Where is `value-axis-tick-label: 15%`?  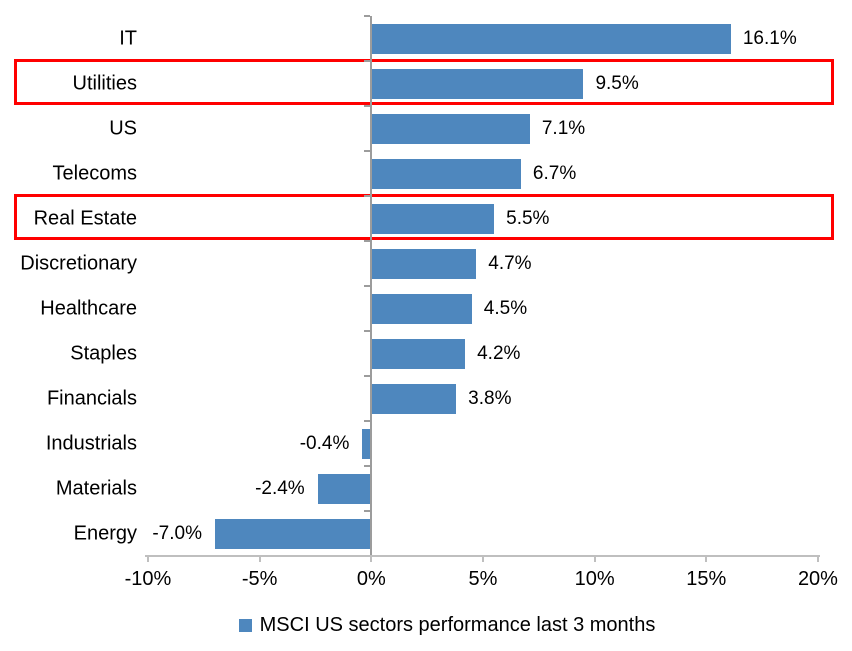
value-axis-tick-label: 15% is located at coordinates (706, 579).